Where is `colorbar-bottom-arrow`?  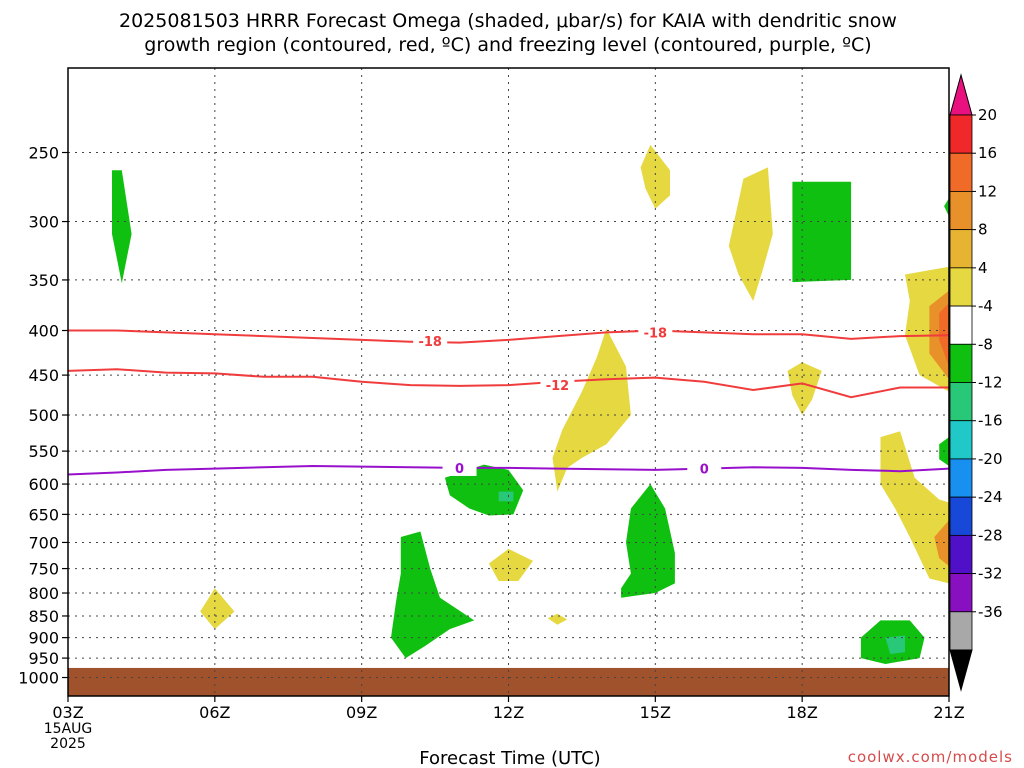
colorbar-bottom-arrow is located at coordinates (961, 670).